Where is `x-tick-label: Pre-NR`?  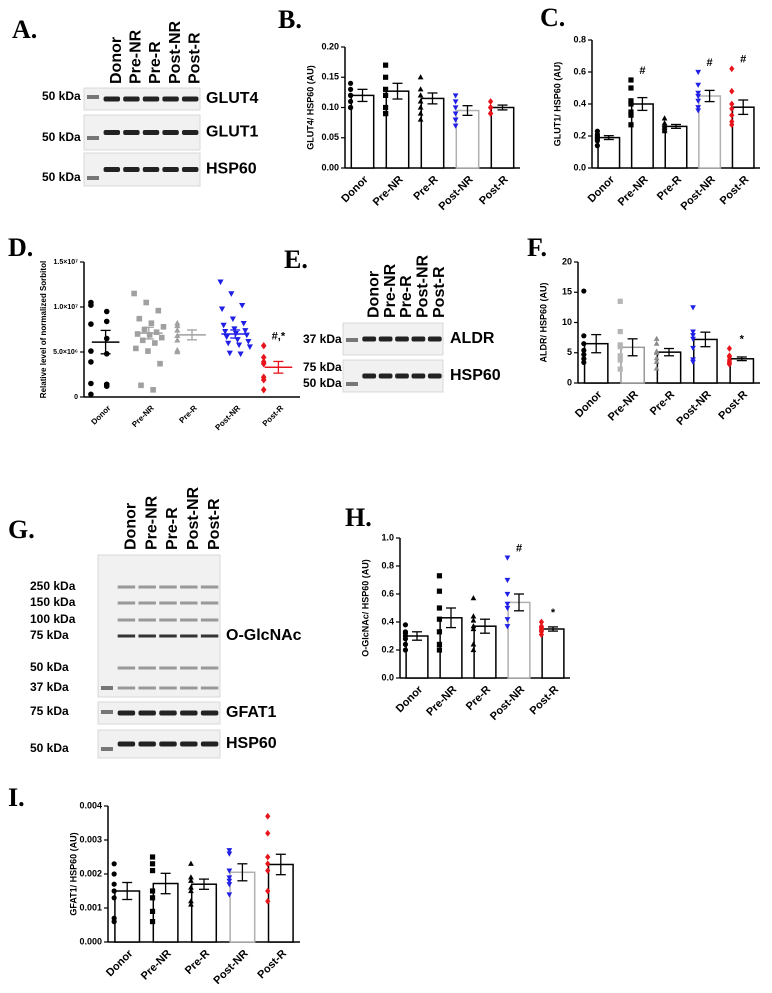 x-tick-label: Pre-NR is located at coordinates (441, 701).